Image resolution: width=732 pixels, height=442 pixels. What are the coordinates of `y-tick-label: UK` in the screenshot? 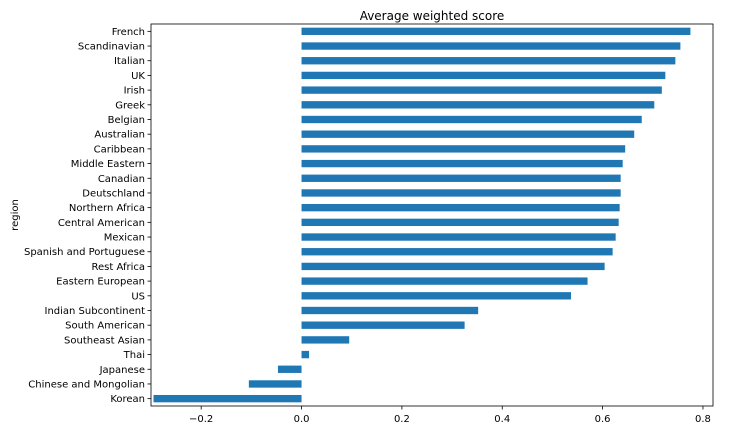 It's located at (138, 76).